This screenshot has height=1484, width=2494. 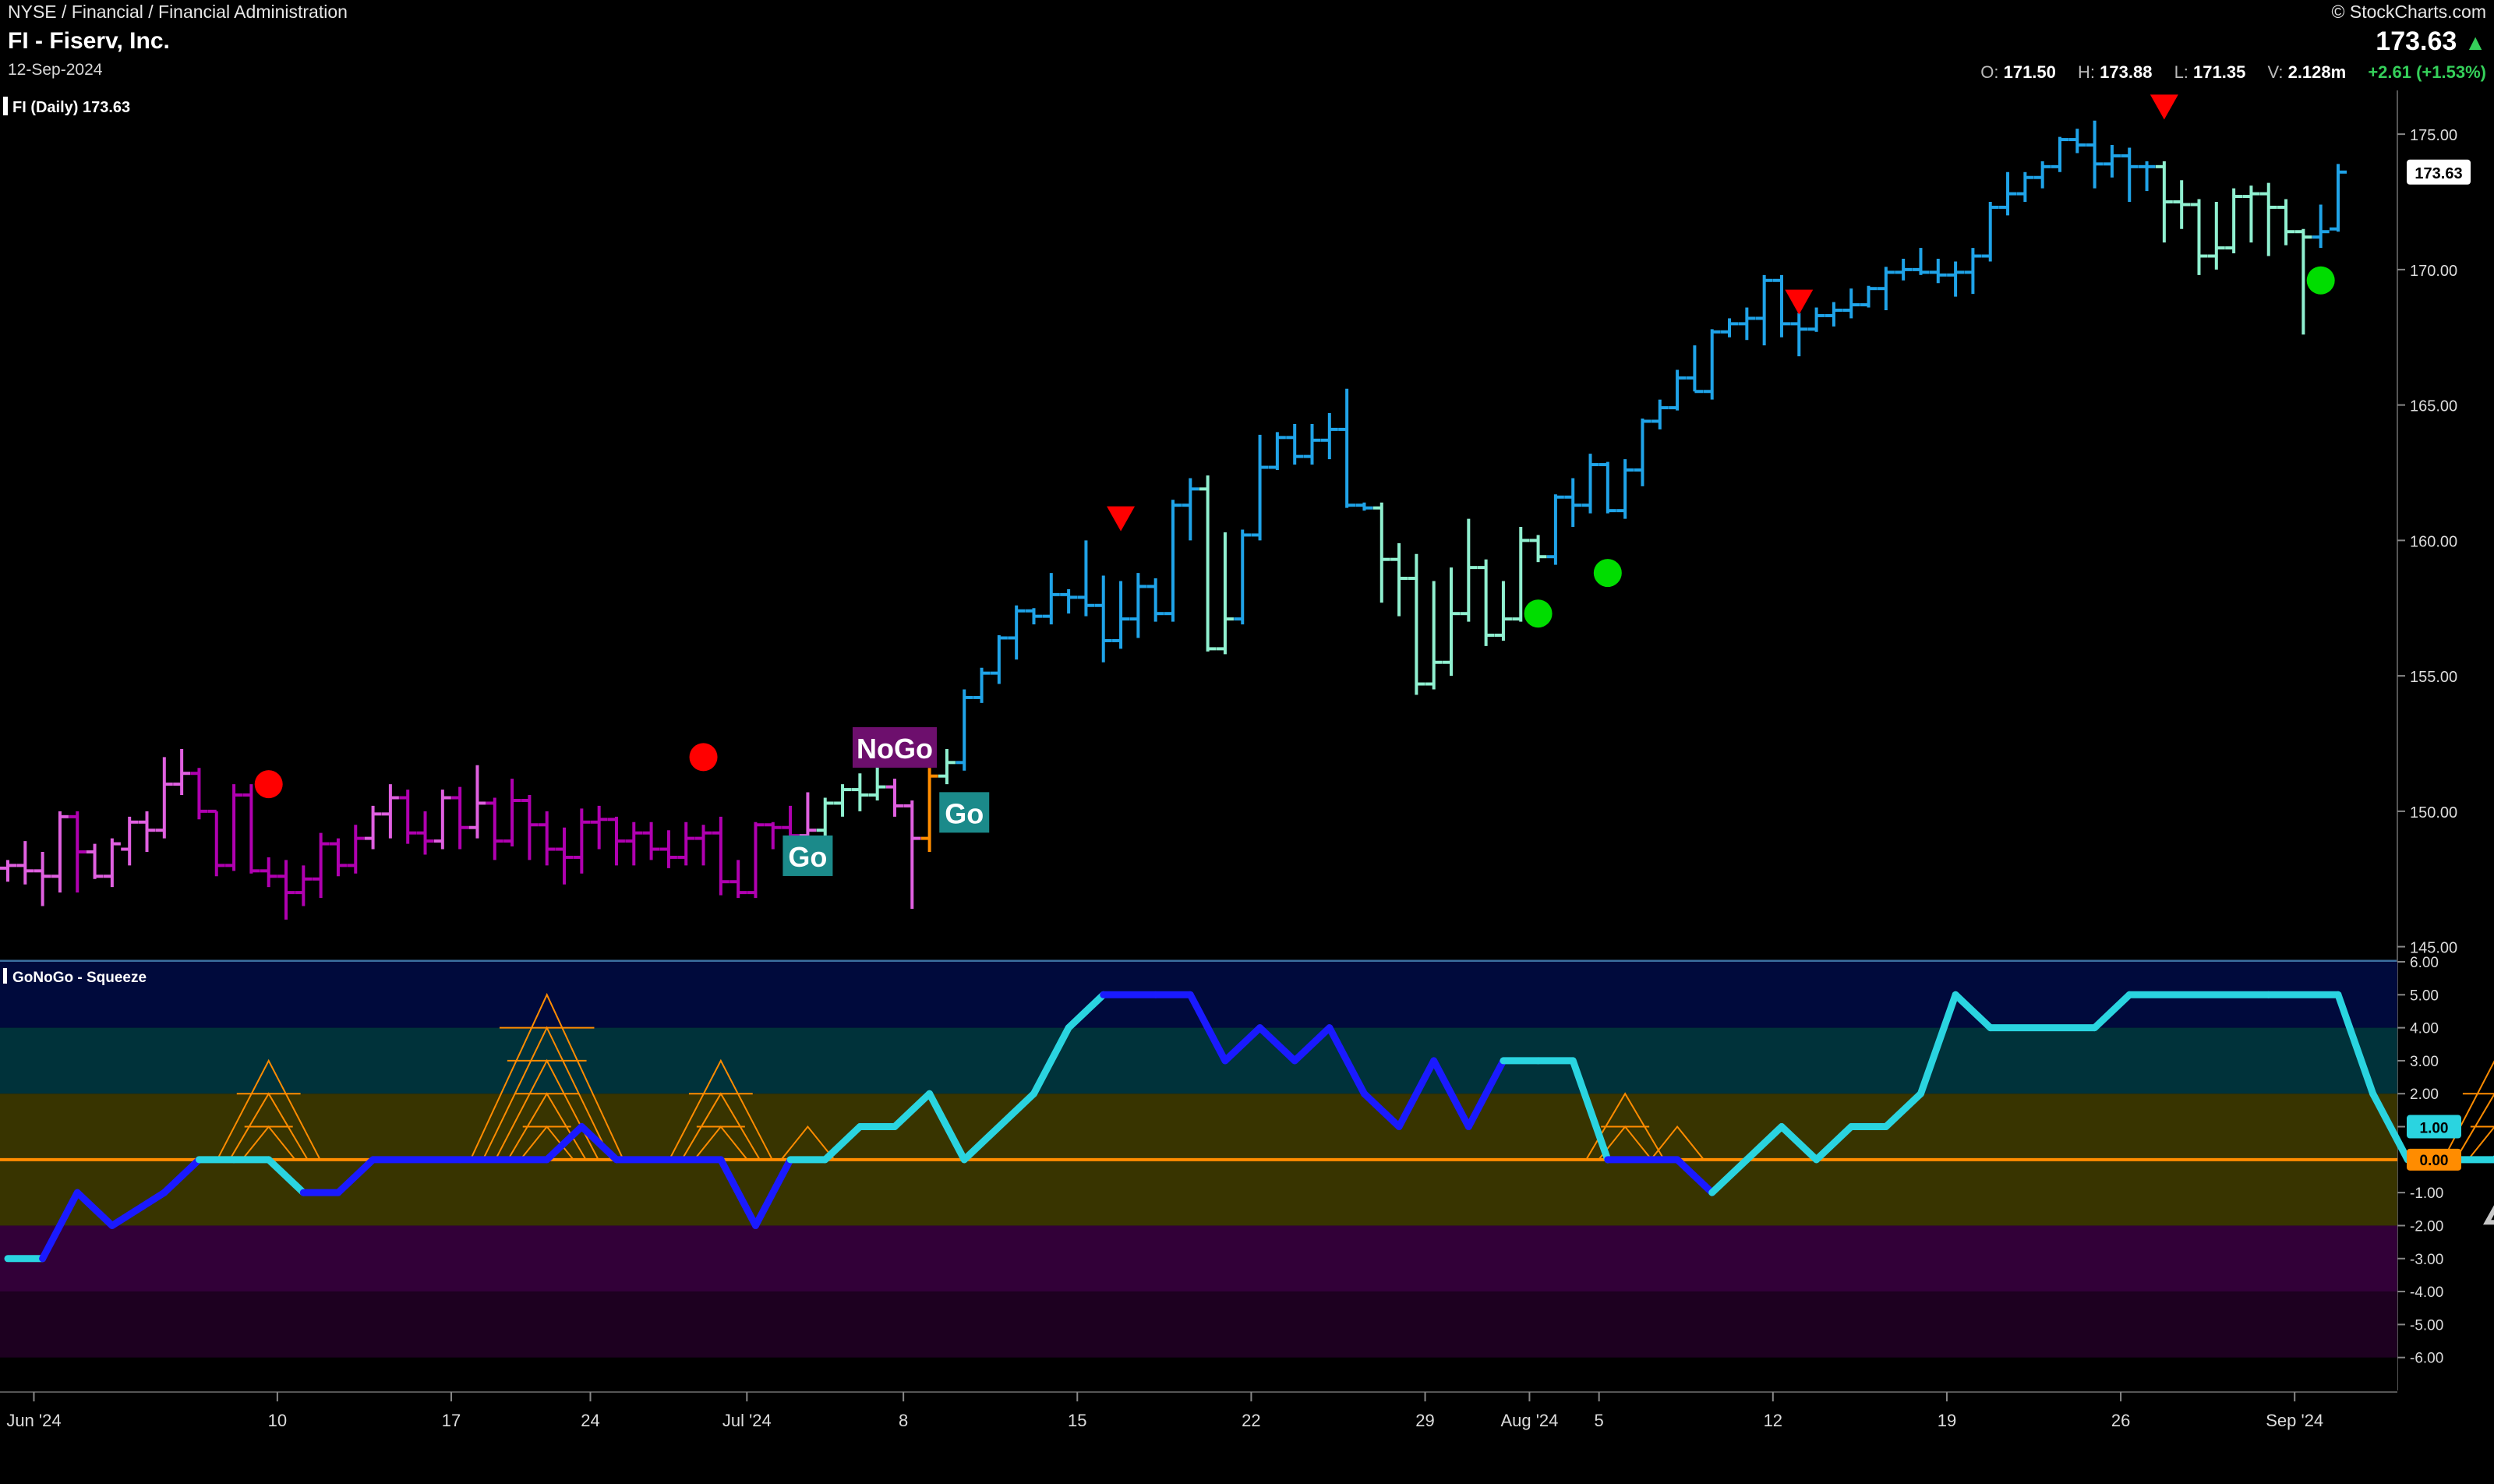 I want to click on x-axis-tick-label: Jul '24, so click(x=747, y=1420).